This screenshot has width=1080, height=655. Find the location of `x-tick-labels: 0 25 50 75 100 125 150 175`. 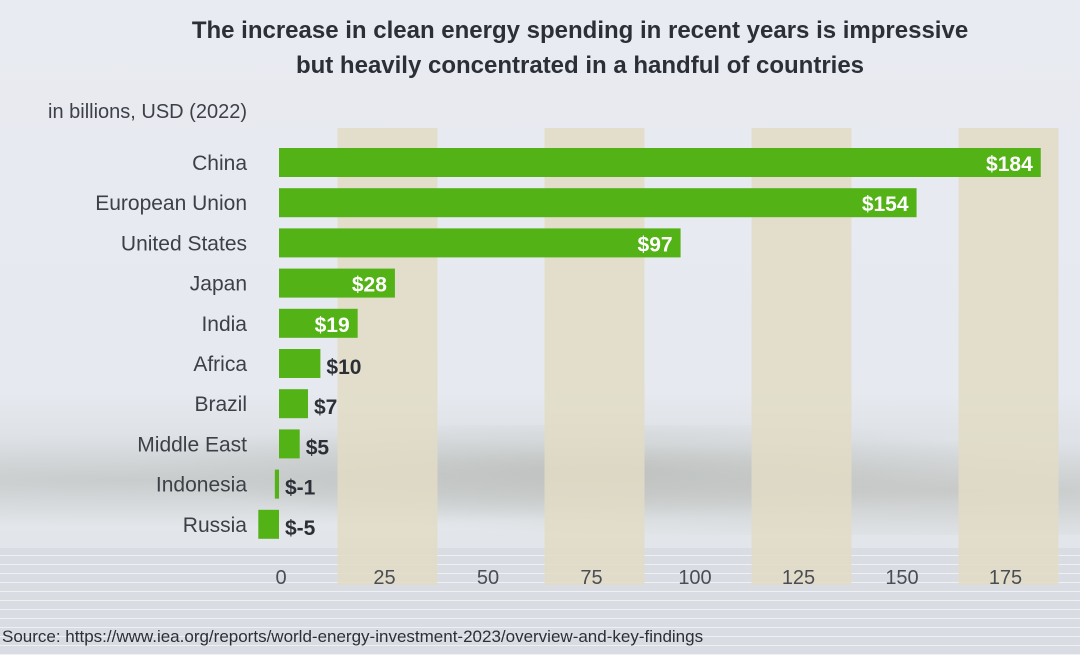

x-tick-labels: 0 25 50 75 100 125 150 175 is located at coordinates (648, 578).